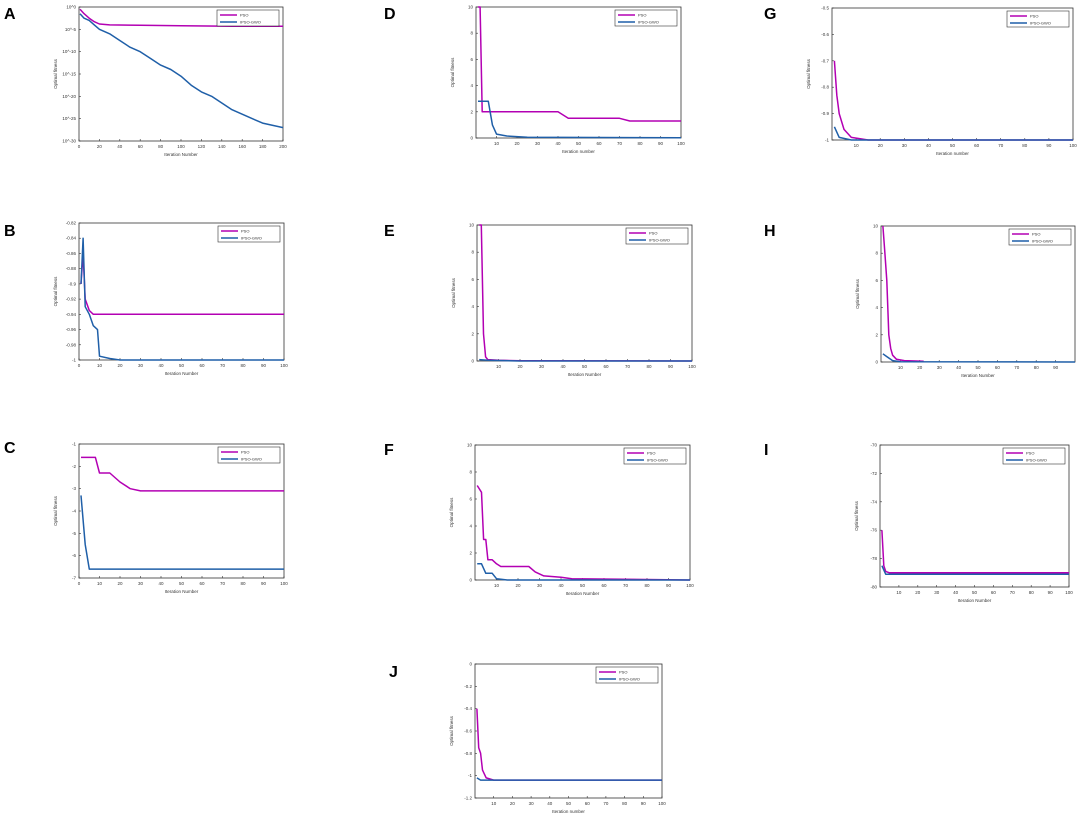  Describe the element at coordinates (470, 499) in the screenshot. I see `y-tick-label: 6` at that location.